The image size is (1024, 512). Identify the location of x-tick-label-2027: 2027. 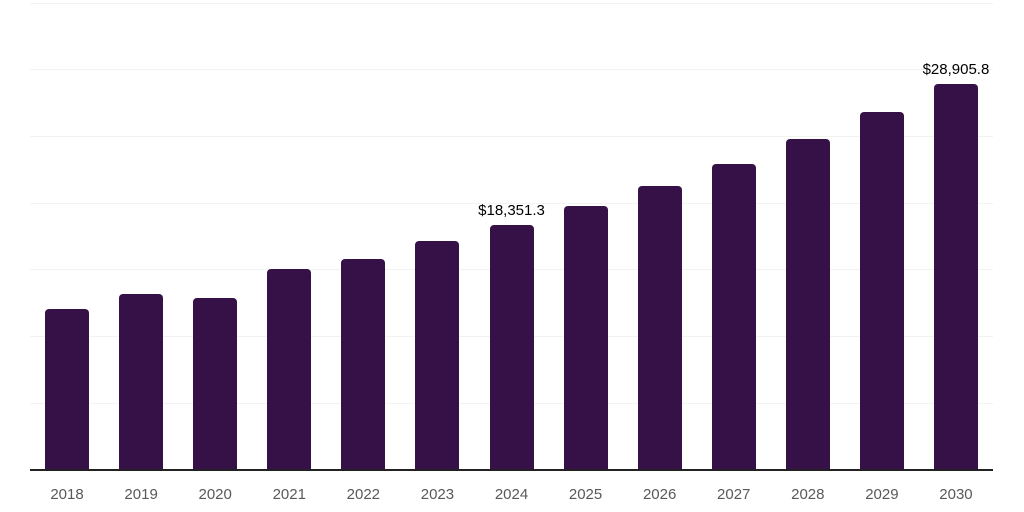
(734, 494).